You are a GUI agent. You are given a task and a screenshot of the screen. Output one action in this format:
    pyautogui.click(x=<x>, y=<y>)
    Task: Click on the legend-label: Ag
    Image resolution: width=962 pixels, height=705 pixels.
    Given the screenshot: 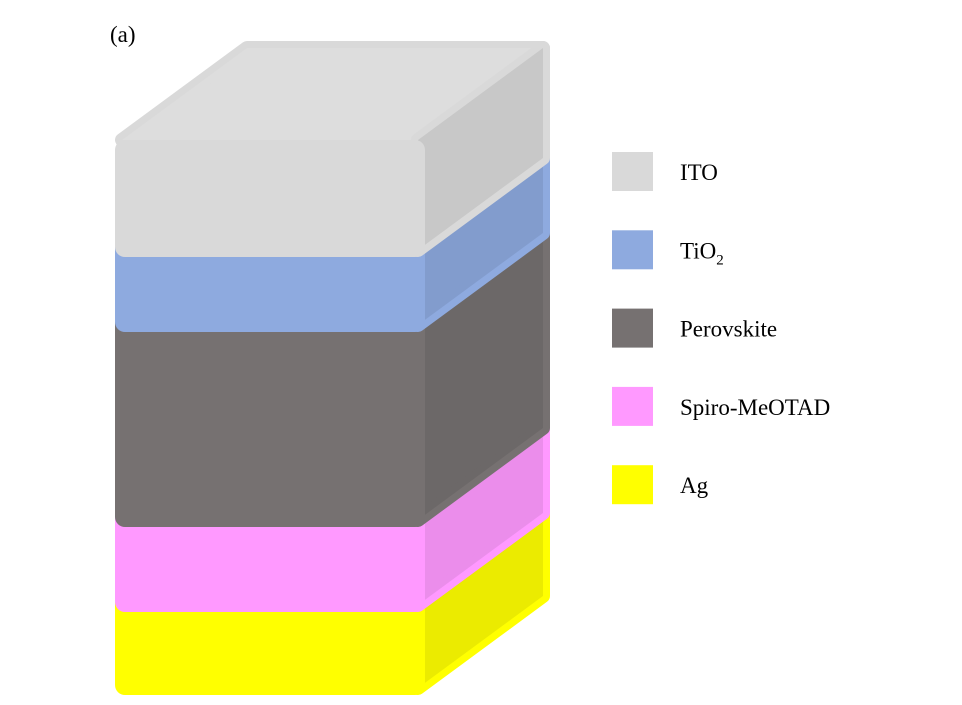 What is the action you would take?
    pyautogui.click(x=694, y=485)
    